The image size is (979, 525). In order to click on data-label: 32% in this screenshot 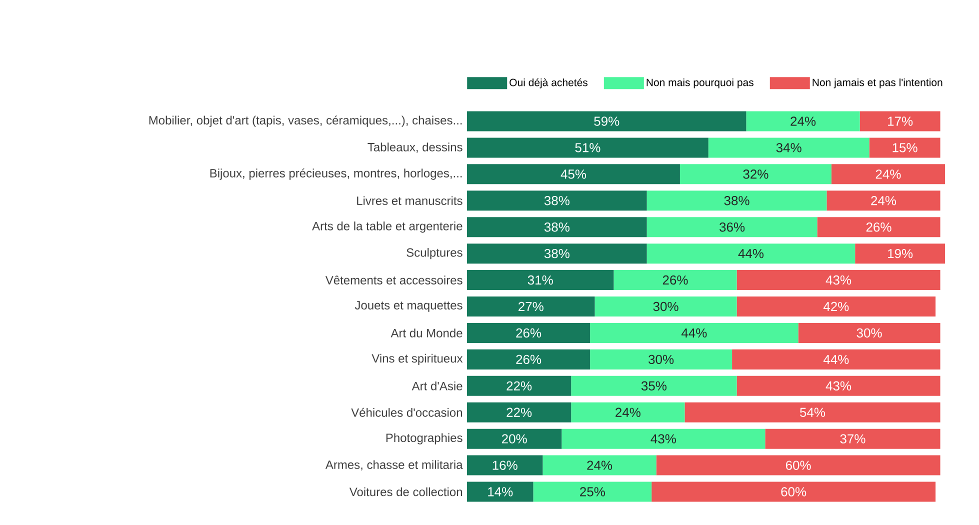, I will do `click(755, 174)`.